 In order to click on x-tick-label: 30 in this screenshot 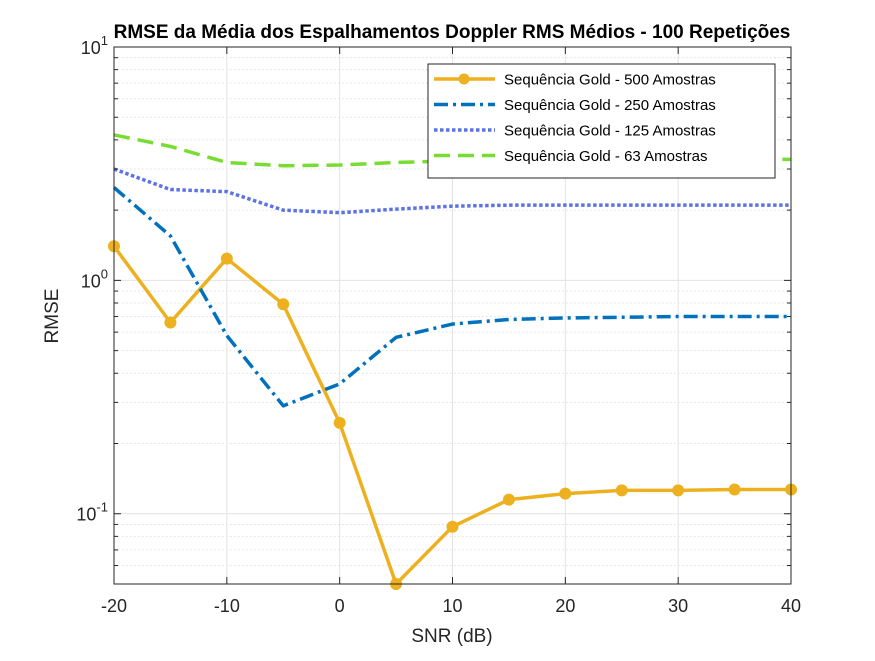, I will do `click(678, 606)`.